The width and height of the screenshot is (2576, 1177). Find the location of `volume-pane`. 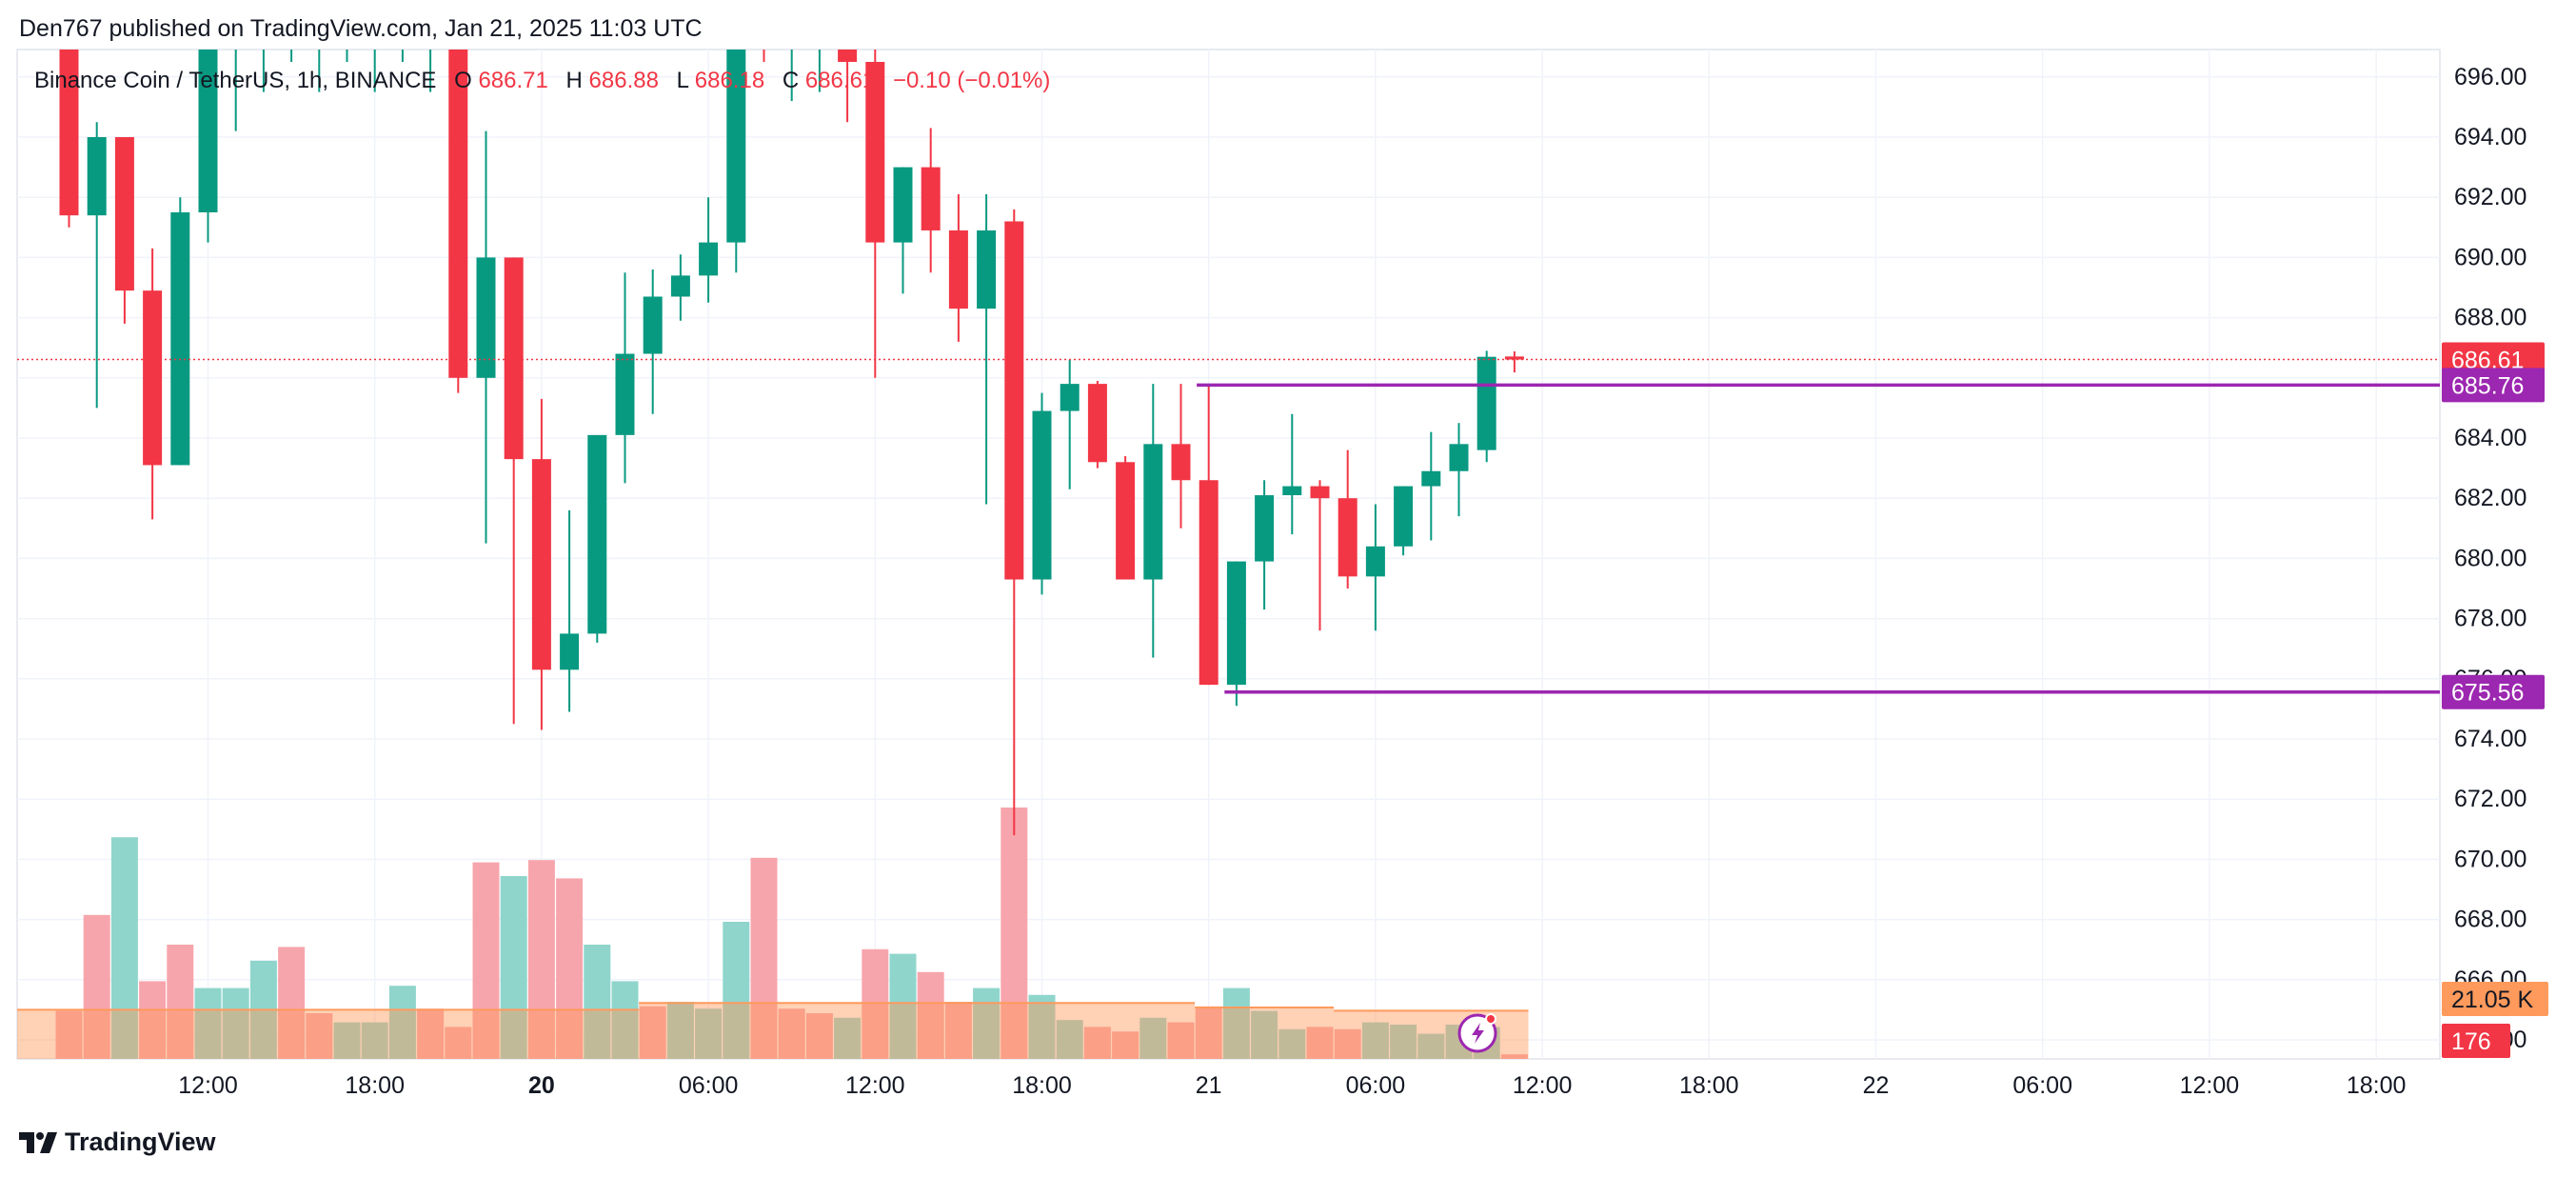

volume-pane is located at coordinates (773, 933).